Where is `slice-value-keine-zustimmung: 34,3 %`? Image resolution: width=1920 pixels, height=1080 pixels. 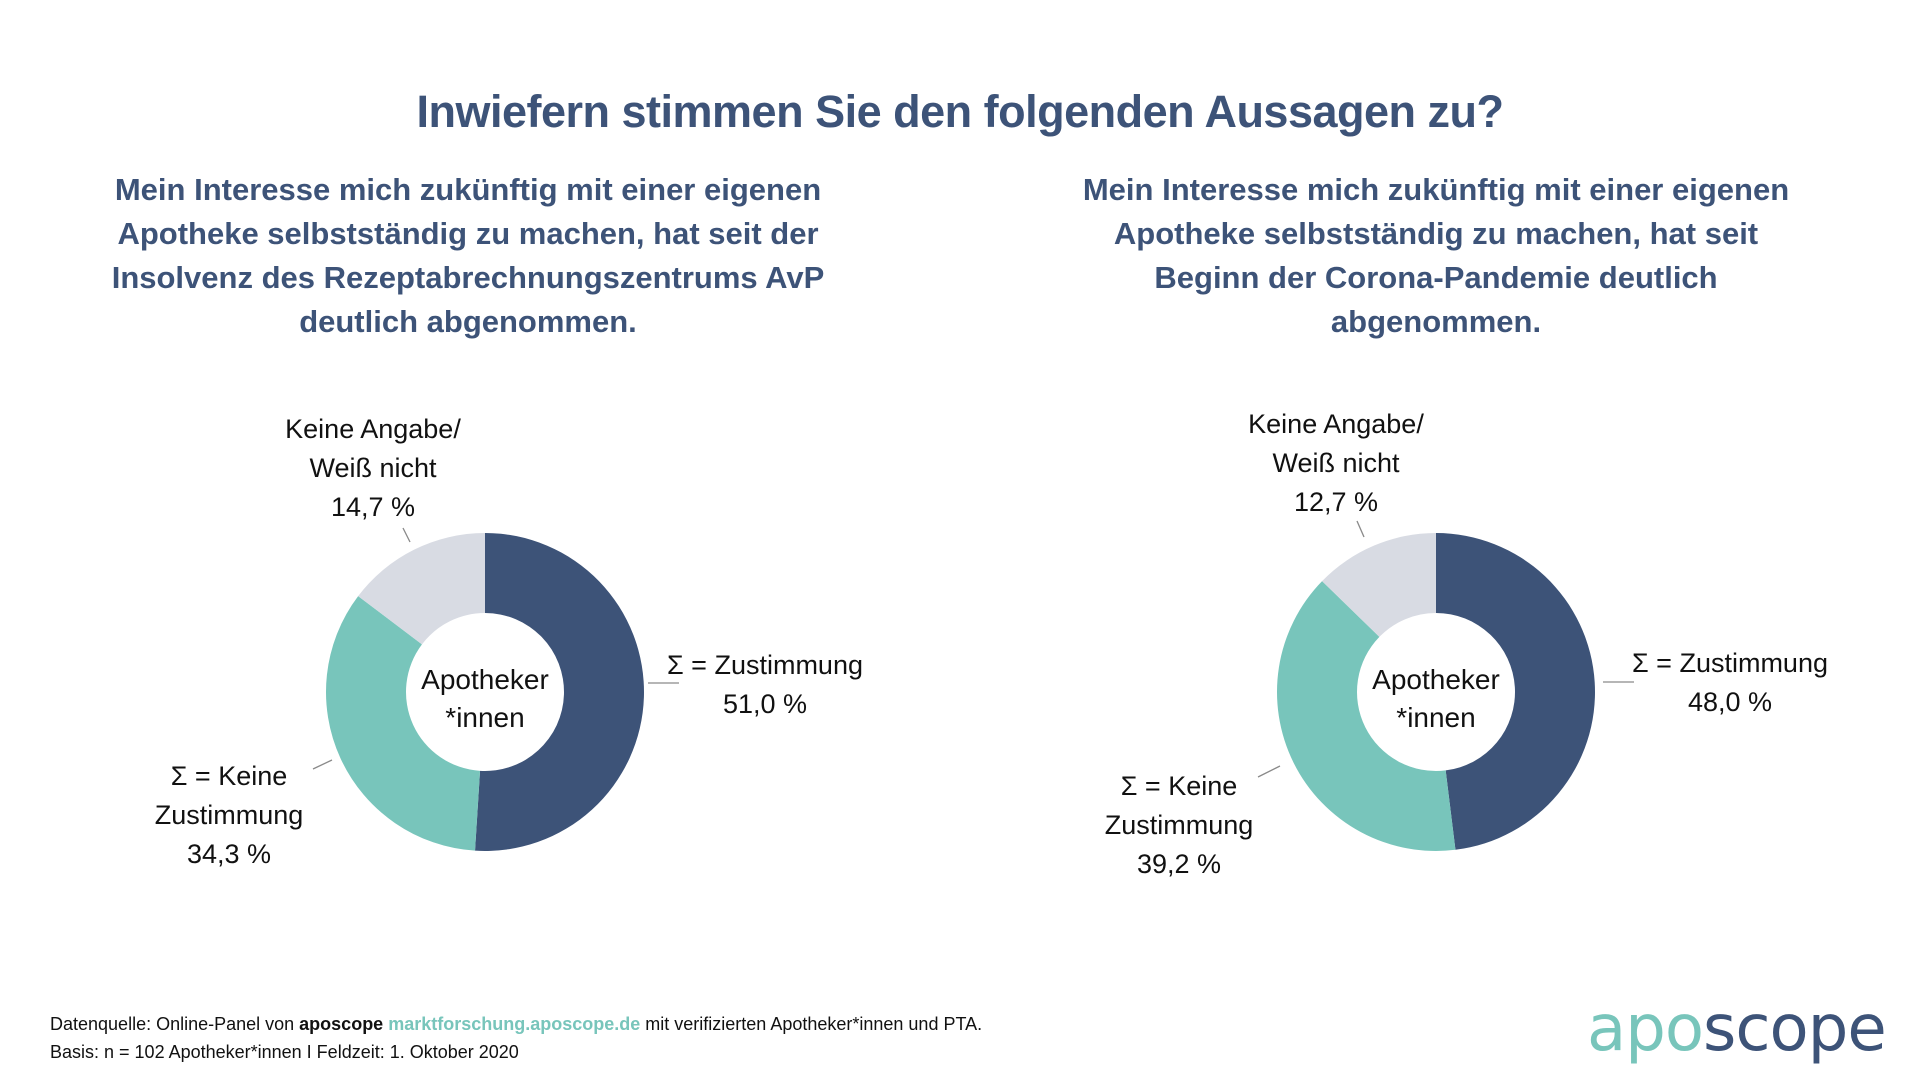
slice-value-keine-zustimmung: 34,3 % is located at coordinates (229, 854).